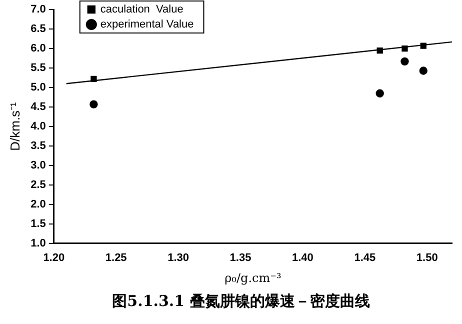 The height and width of the screenshot is (324, 462). Describe the element at coordinates (147, 24) in the screenshot. I see `legend-label: experimental Value` at that location.